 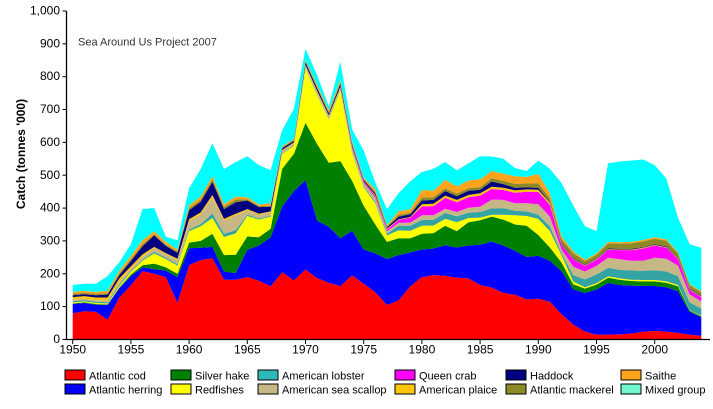 What do you see at coordinates (131, 350) in the screenshot?
I see `svg-text: 1955` at bounding box center [131, 350].